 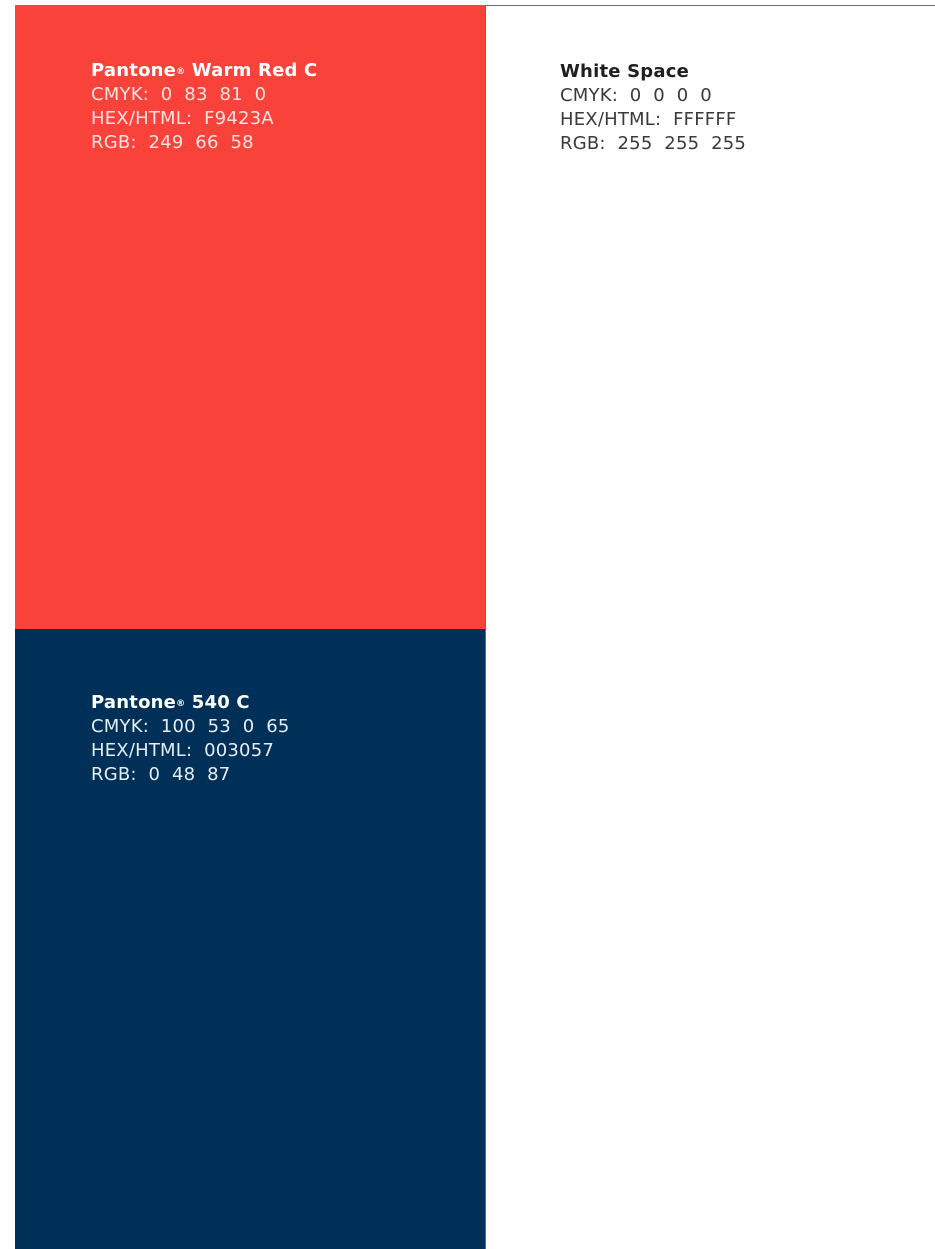 What do you see at coordinates (134, 702) in the screenshot?
I see `swatch-pantone-540-name-prefix: Pantone` at bounding box center [134, 702].